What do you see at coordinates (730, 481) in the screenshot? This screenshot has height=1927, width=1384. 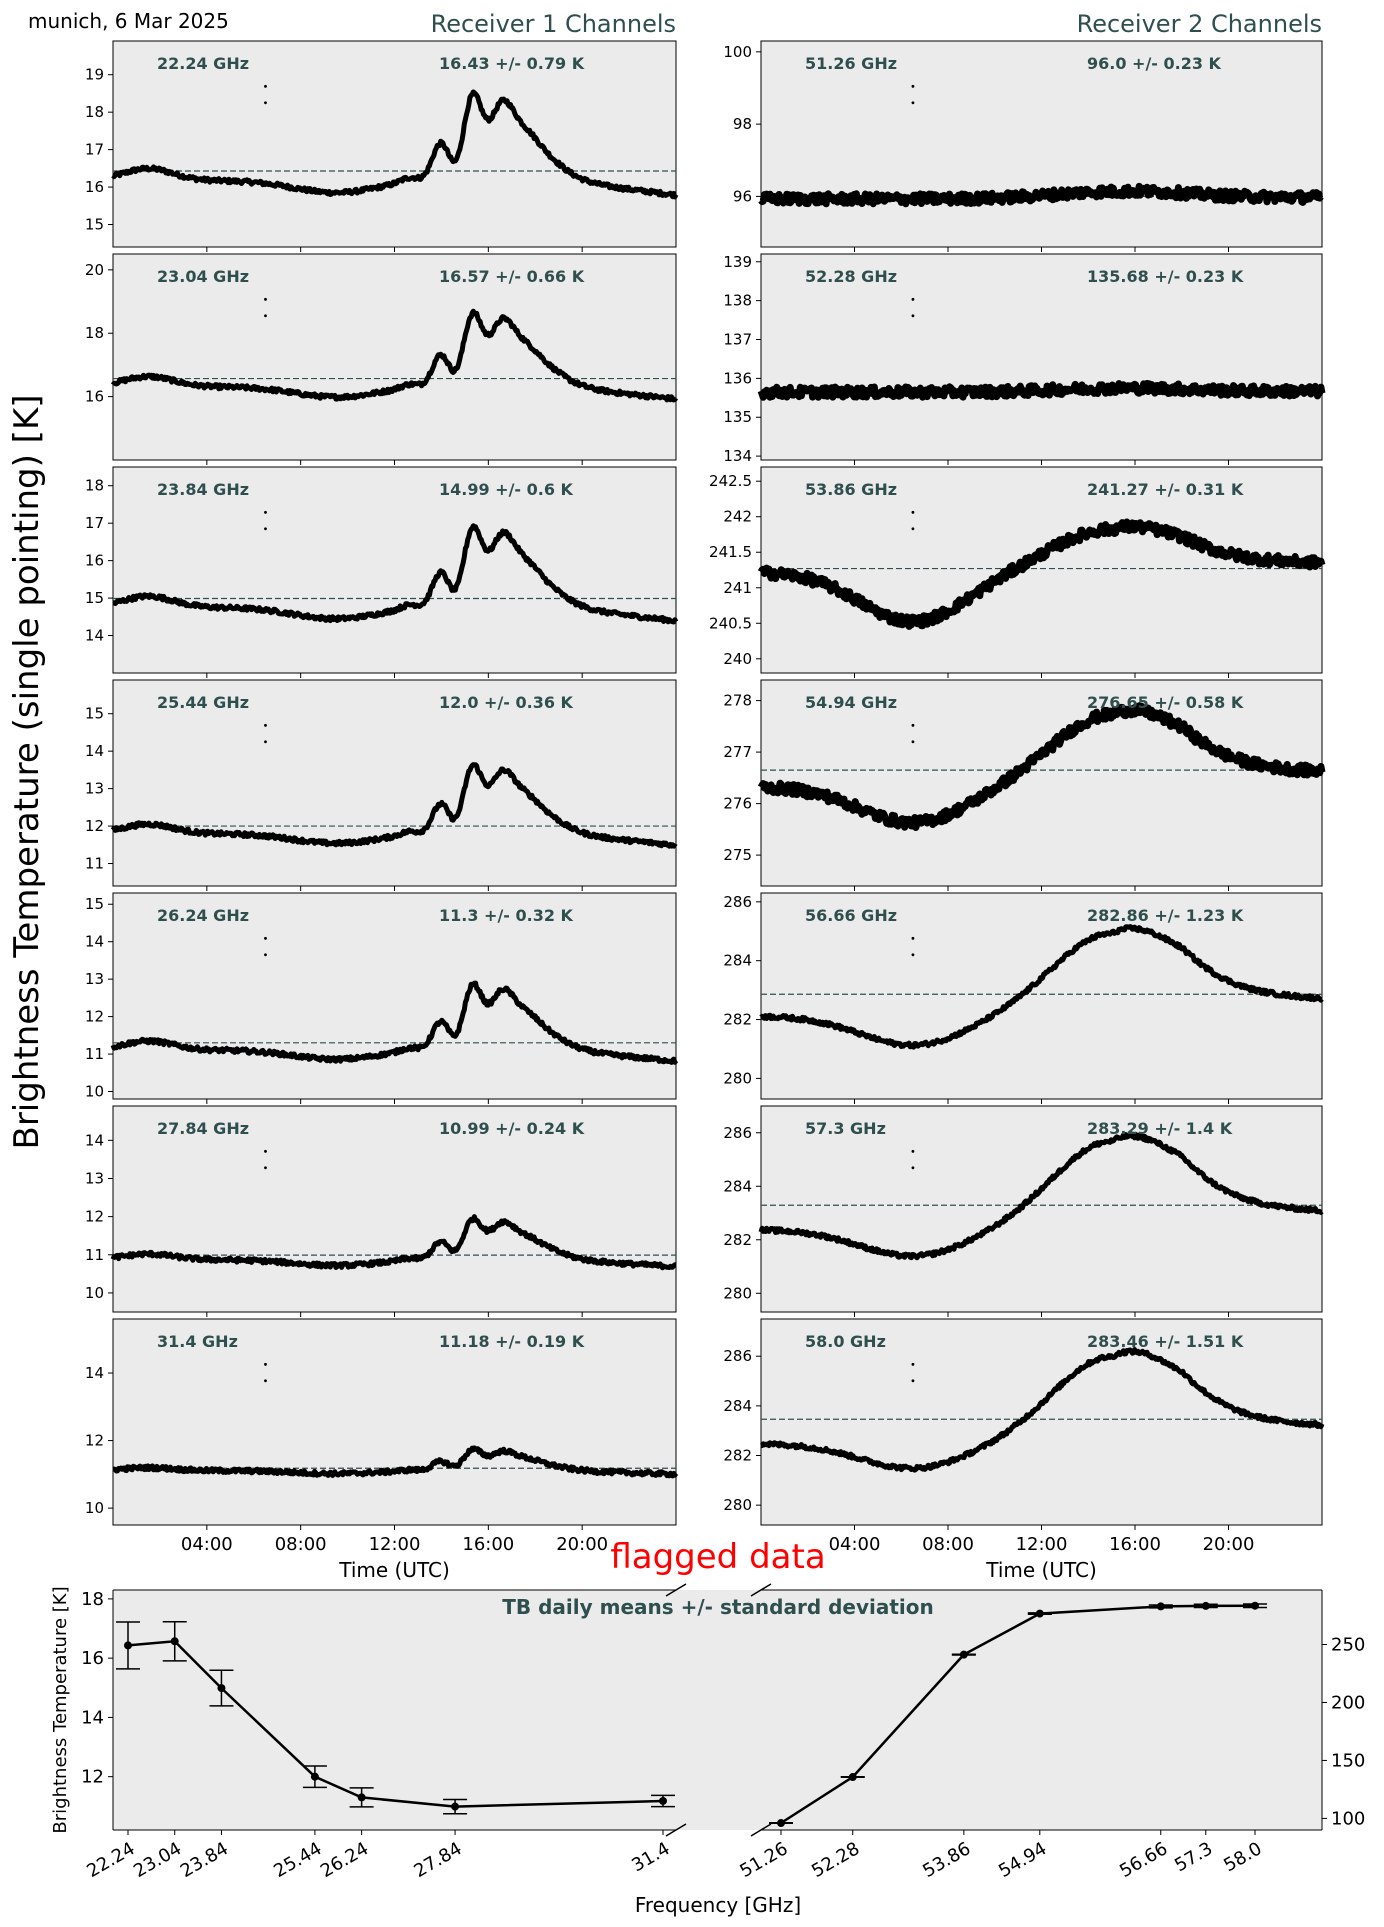 I see `y-tick-label: 242.5` at bounding box center [730, 481].